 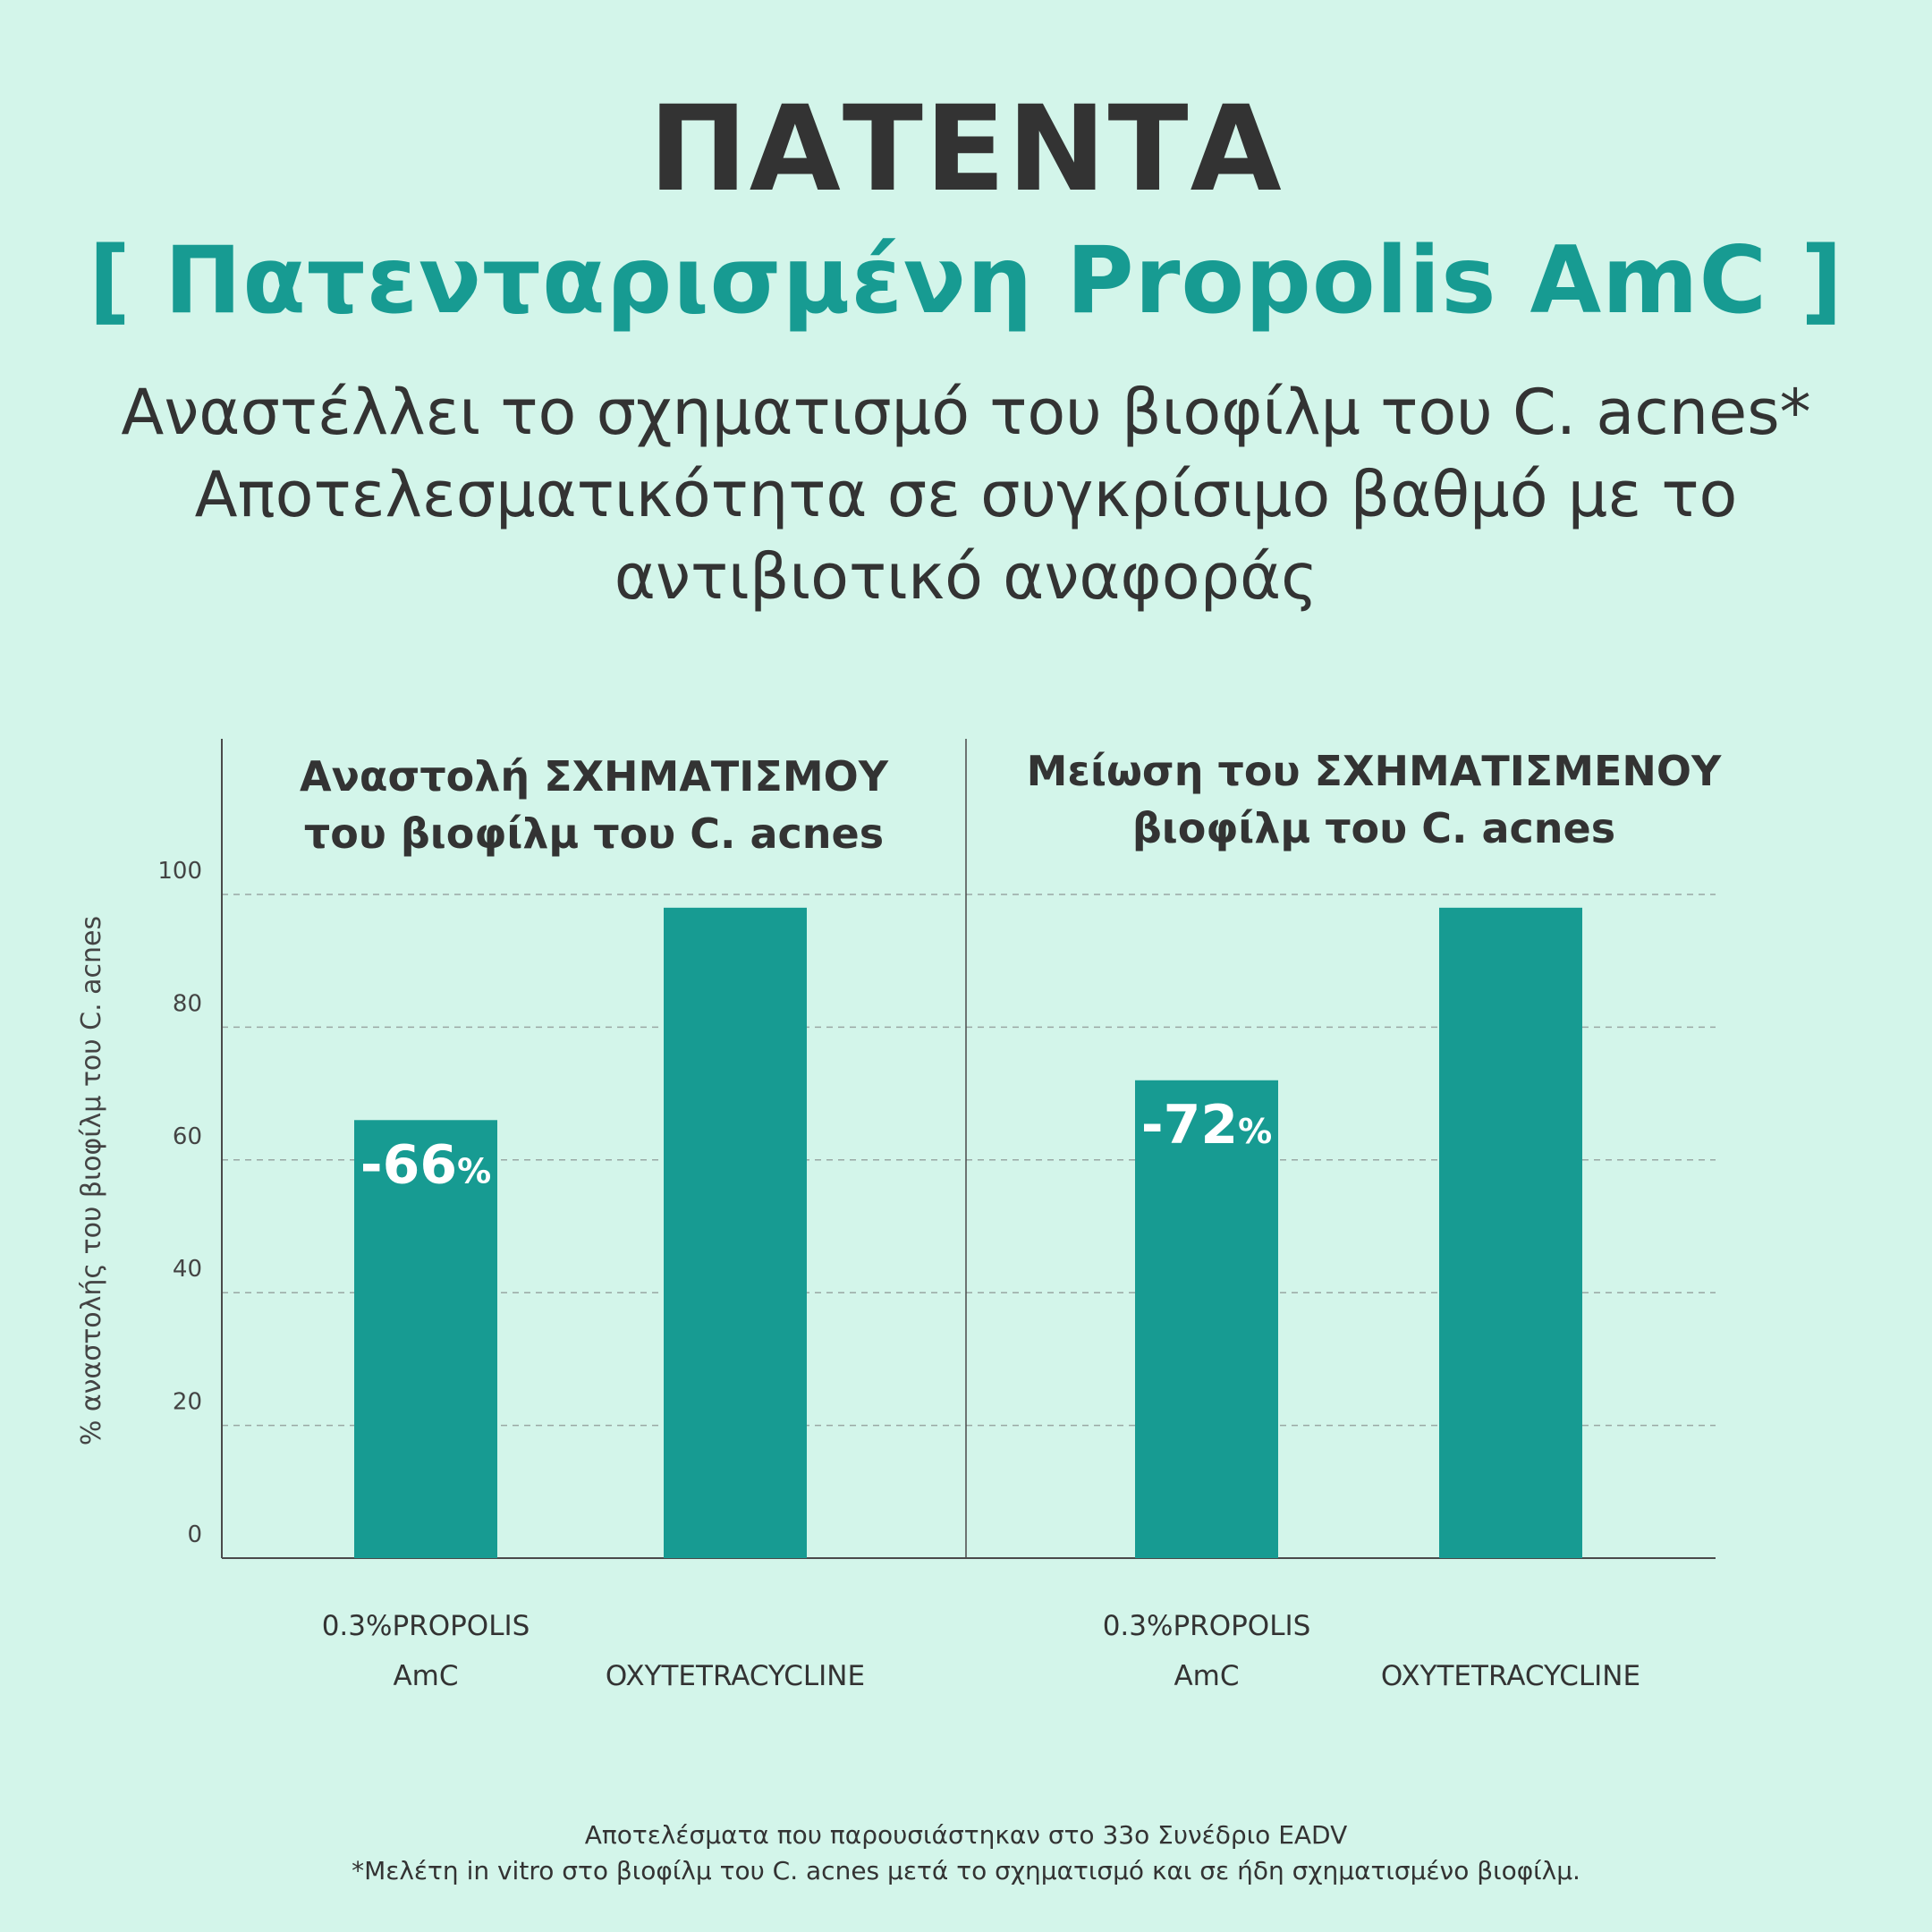 What do you see at coordinates (966, 577) in the screenshot?
I see `tagline-line-3: αντιβιοτικό αναφοράς` at bounding box center [966, 577].